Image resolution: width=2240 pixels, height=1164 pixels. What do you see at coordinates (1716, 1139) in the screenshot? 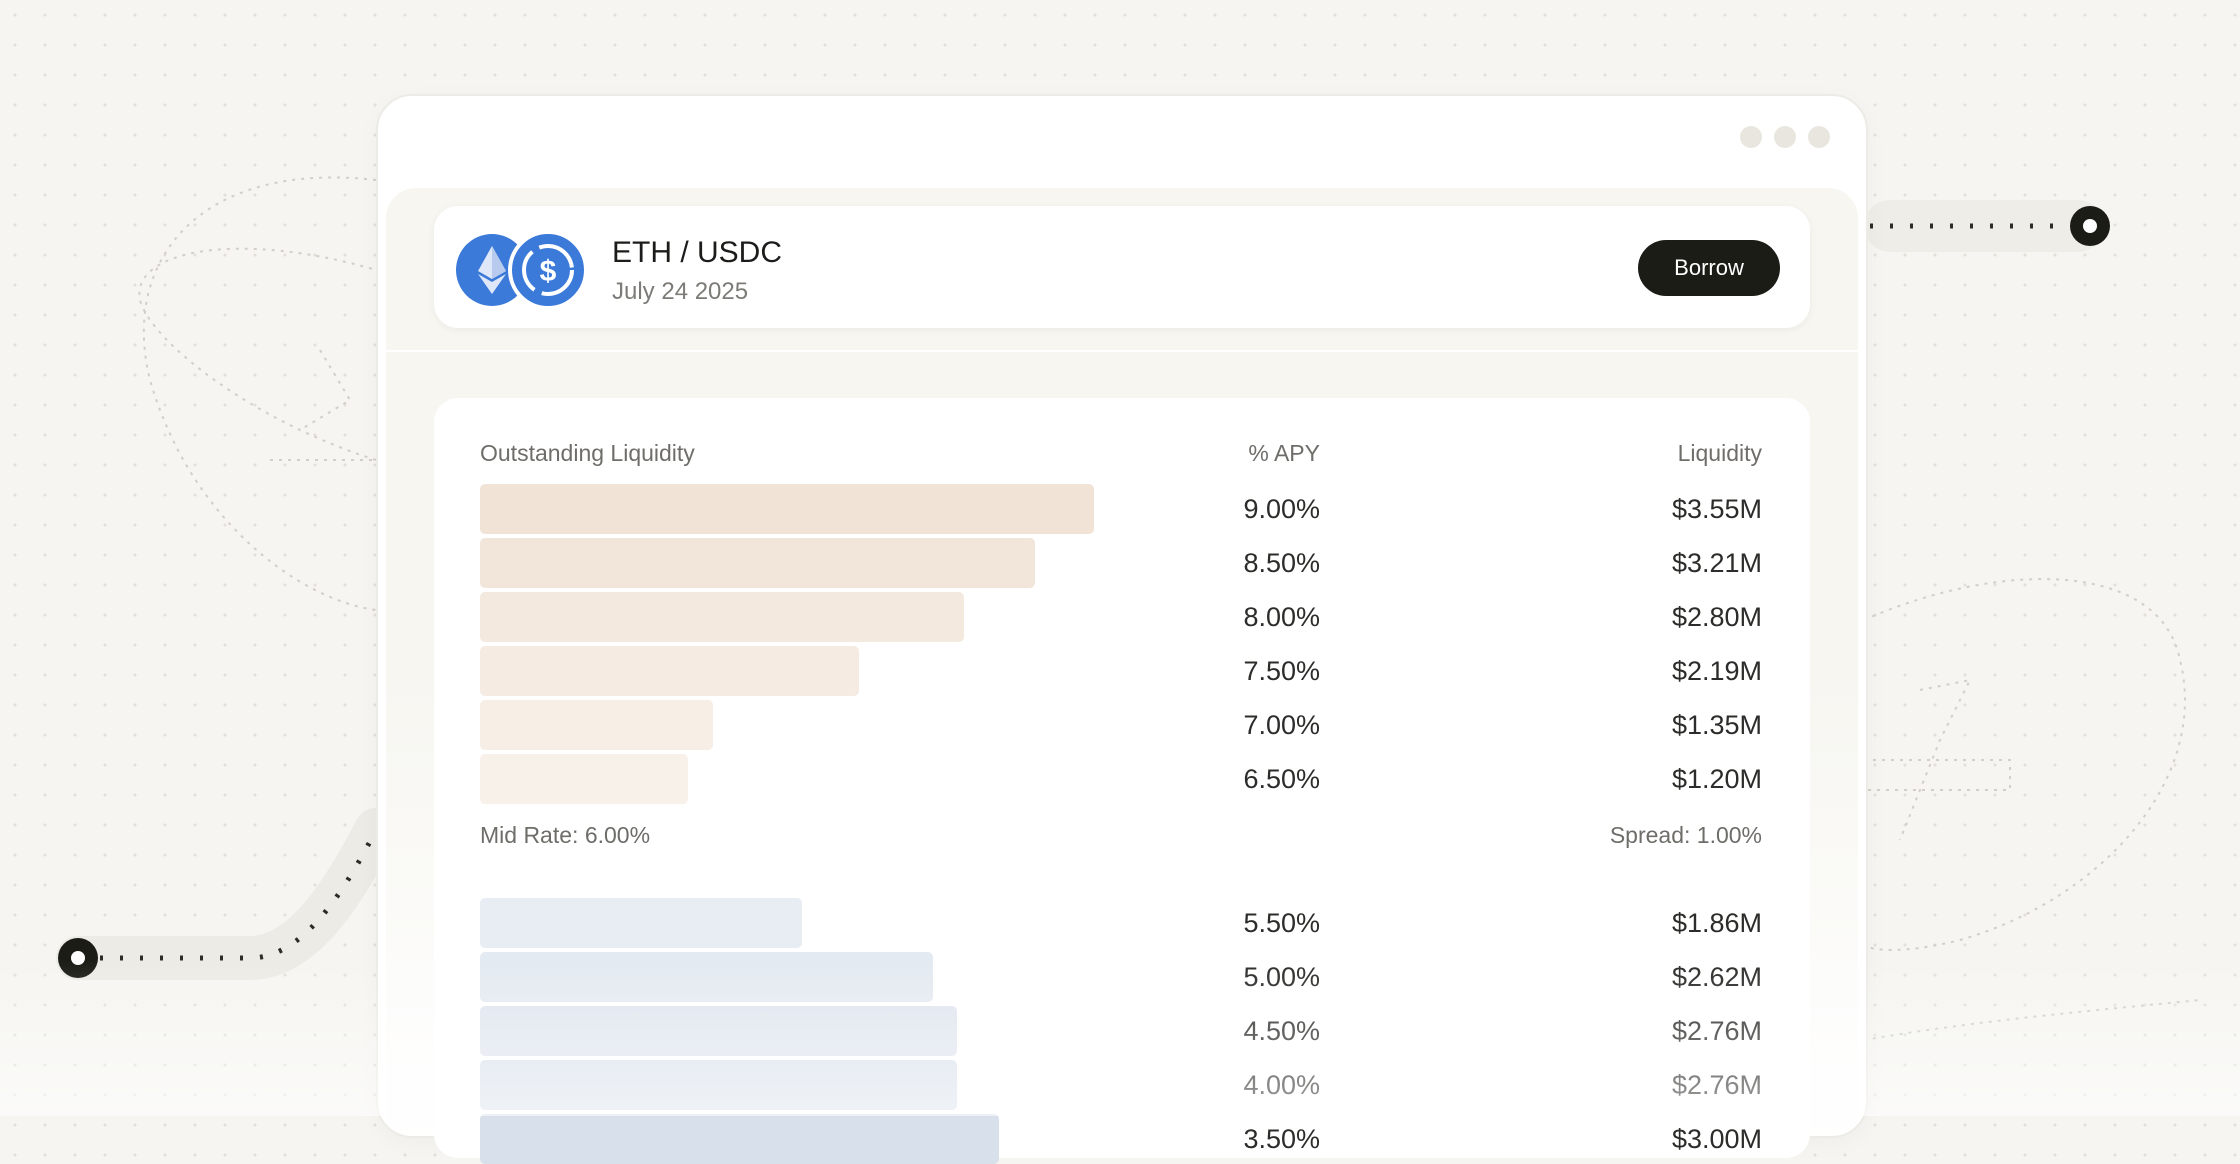
I see `bid-liquidity: $3.00M` at bounding box center [1716, 1139].